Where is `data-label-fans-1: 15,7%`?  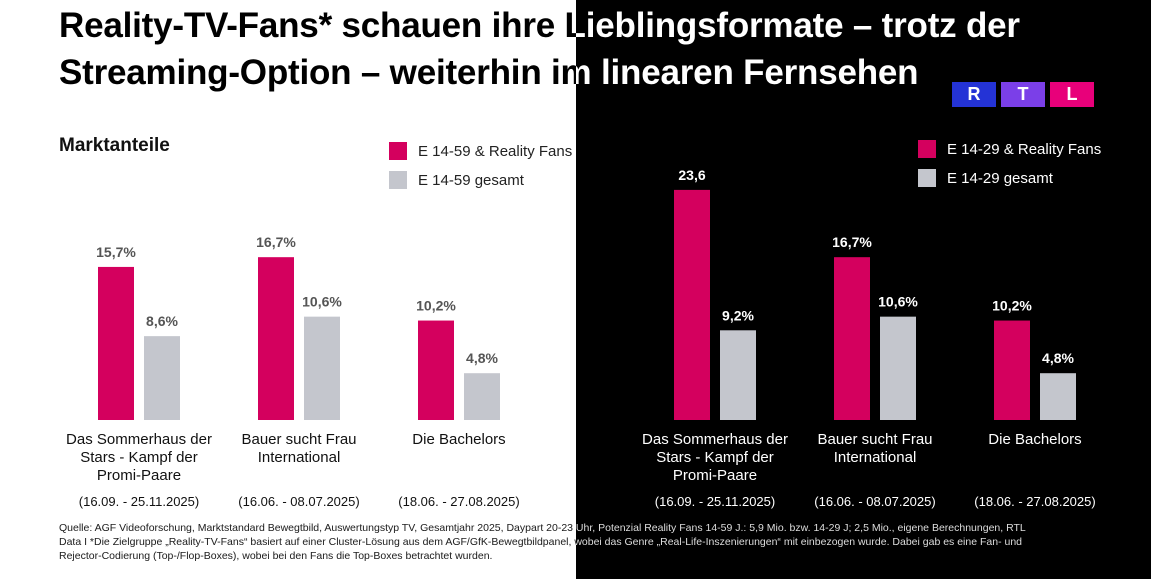
data-label-fans-1: 15,7% is located at coordinates (116, 252).